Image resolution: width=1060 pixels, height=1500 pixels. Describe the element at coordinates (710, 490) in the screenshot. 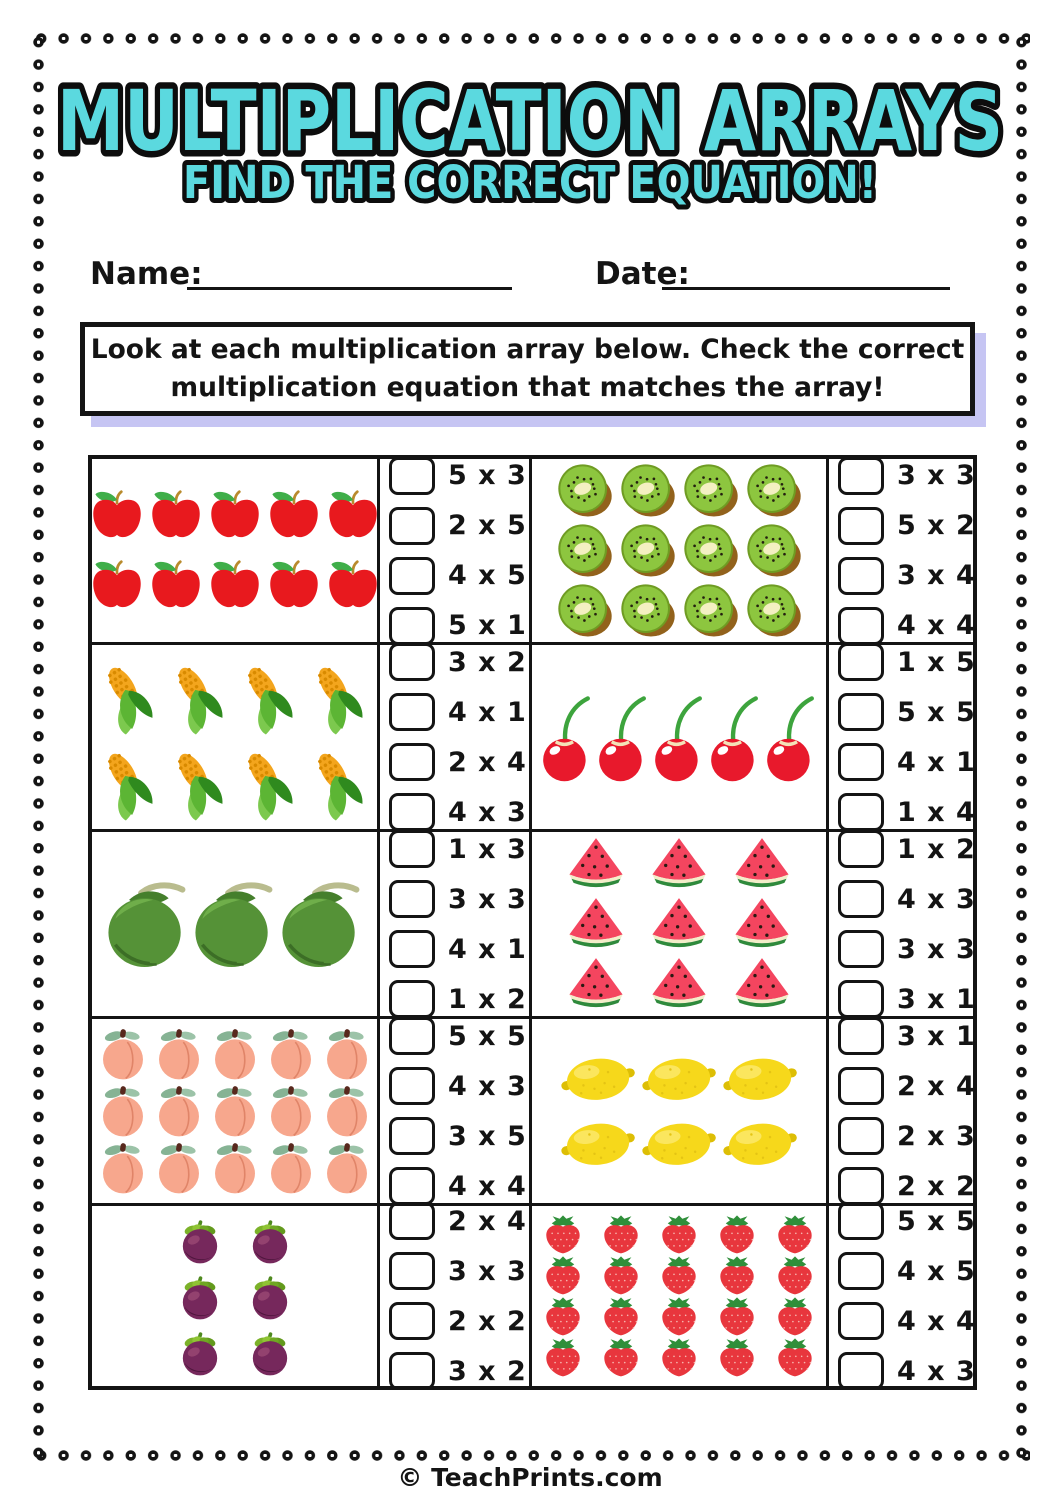

I see `kiwi-icon` at that location.